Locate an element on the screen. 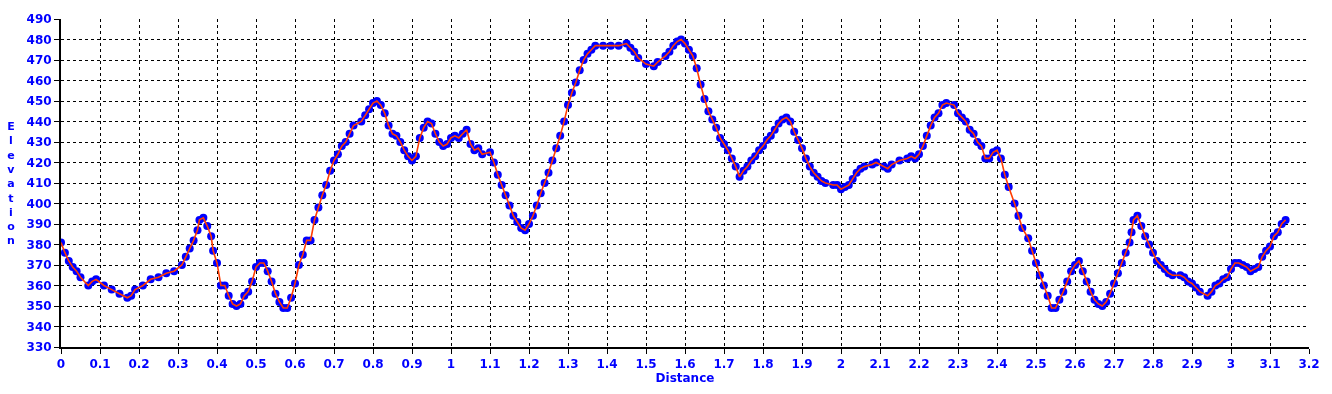 The width and height of the screenshot is (1332, 394). x-tick-label: 0.1 is located at coordinates (100, 364).